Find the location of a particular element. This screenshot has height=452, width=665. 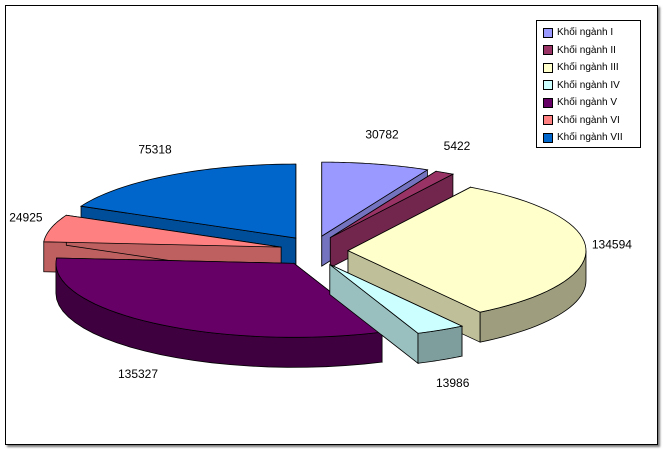

legend-item: Khối ngành I is located at coordinates (591, 33).